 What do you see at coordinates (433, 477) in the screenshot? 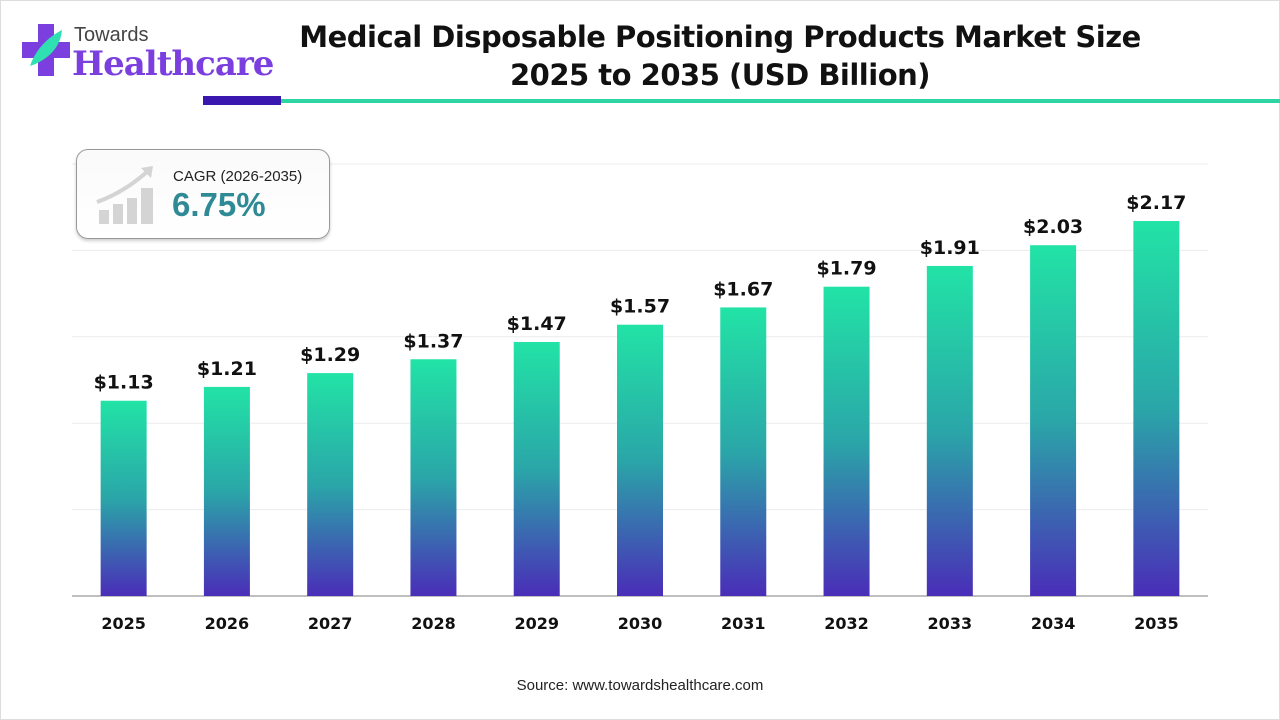
I see `bar-2028` at bounding box center [433, 477].